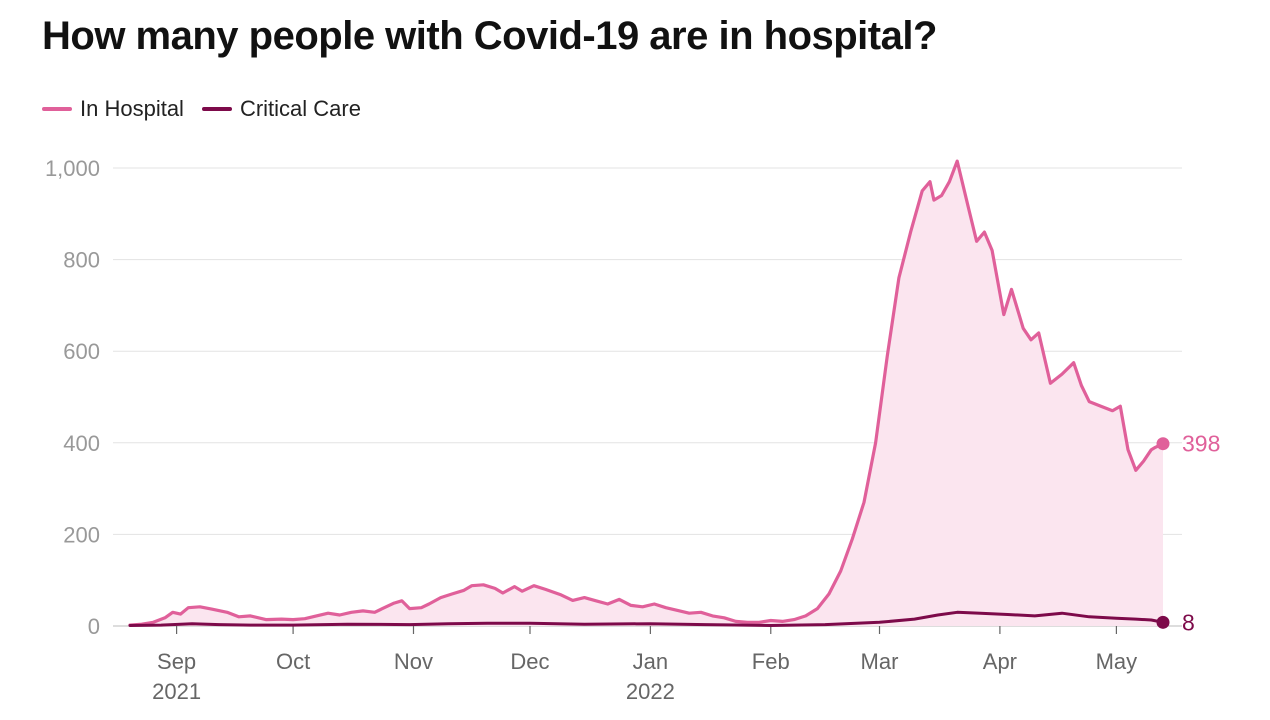 Image resolution: width=1270 pixels, height=720 pixels. What do you see at coordinates (293, 661) in the screenshot?
I see `x-tick-label: Oct` at bounding box center [293, 661].